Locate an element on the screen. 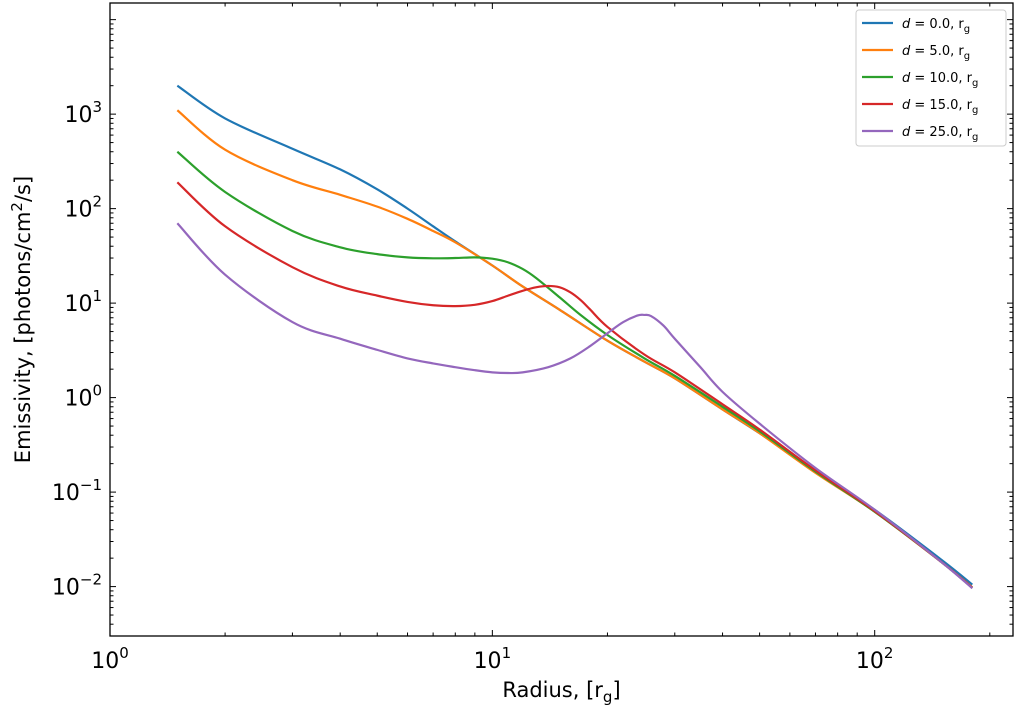  legend-label: d = 15.0, rg is located at coordinates (940, 107).